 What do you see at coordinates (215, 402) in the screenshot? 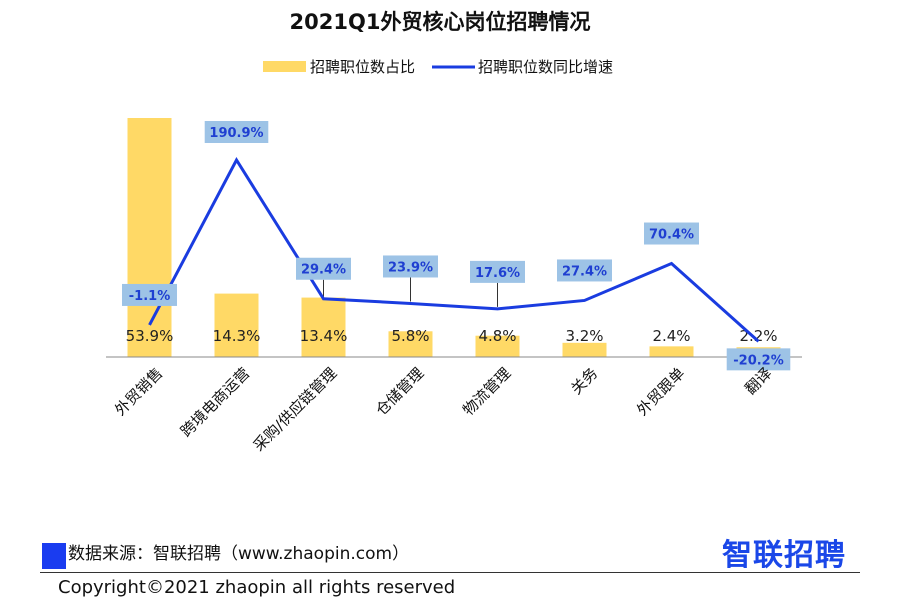
I see `category-label: 跨境电商运营` at bounding box center [215, 402].